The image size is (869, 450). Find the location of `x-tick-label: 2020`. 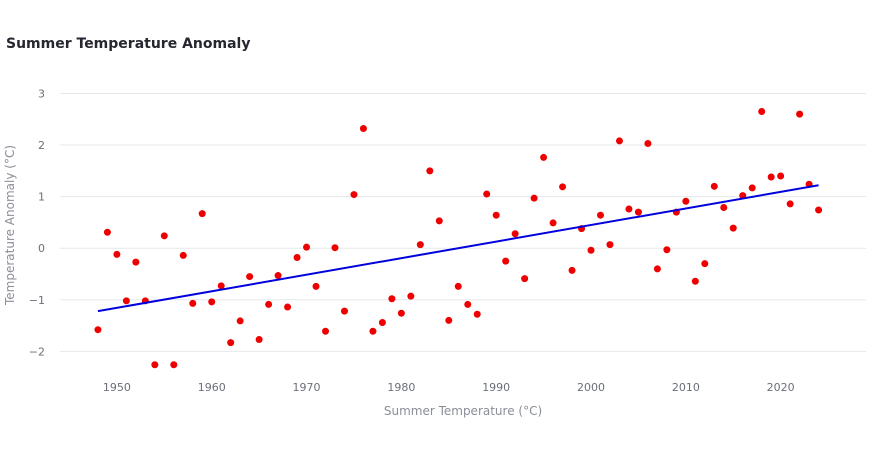

x-tick-label: 2020 is located at coordinates (781, 387).